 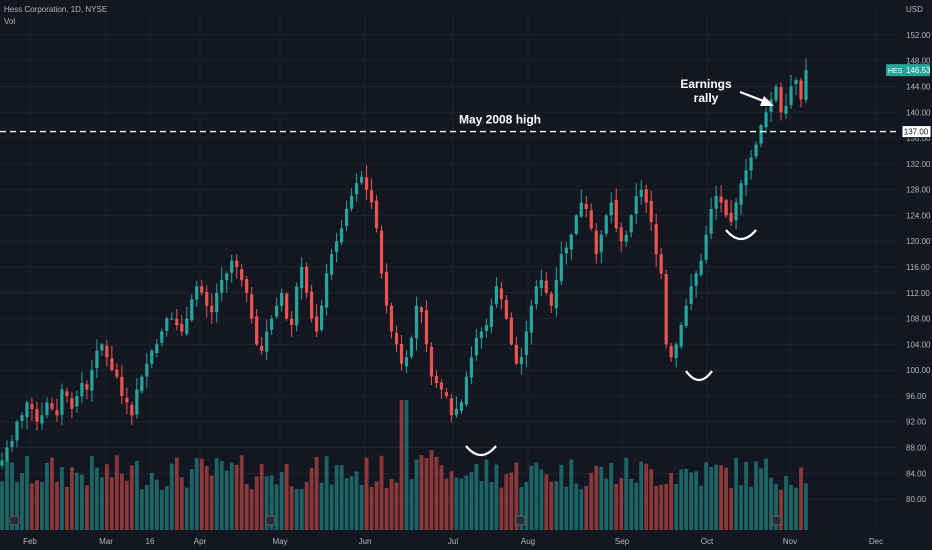 I want to click on y-tick-label: 116.00, so click(x=918, y=267).